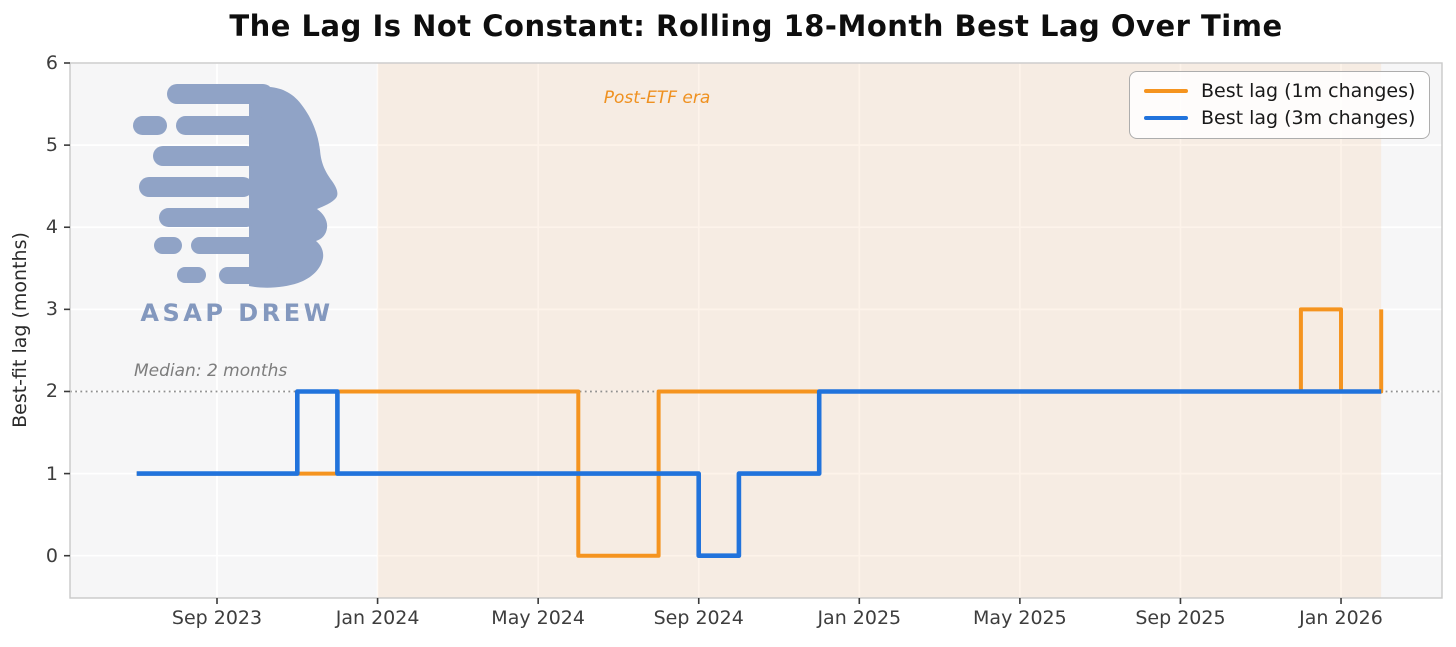  I want to click on face-profile-icon, so click(235, 186).